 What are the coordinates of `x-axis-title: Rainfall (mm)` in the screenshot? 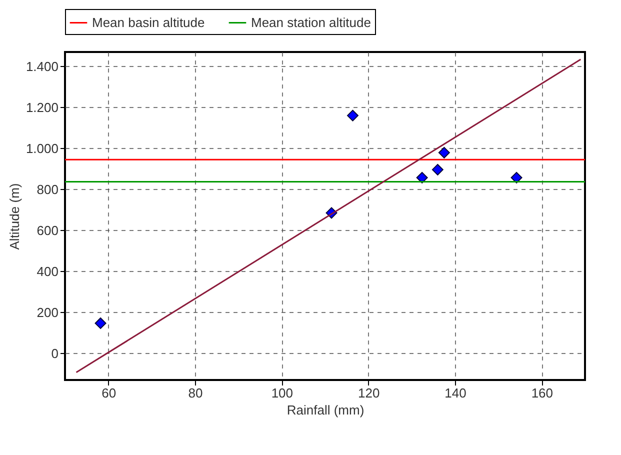 It's located at (325, 410).